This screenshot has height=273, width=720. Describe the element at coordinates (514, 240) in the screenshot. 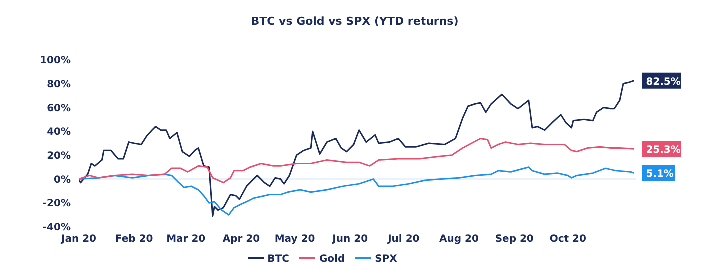

I see `x-tick-label: Sep 20` at that location.